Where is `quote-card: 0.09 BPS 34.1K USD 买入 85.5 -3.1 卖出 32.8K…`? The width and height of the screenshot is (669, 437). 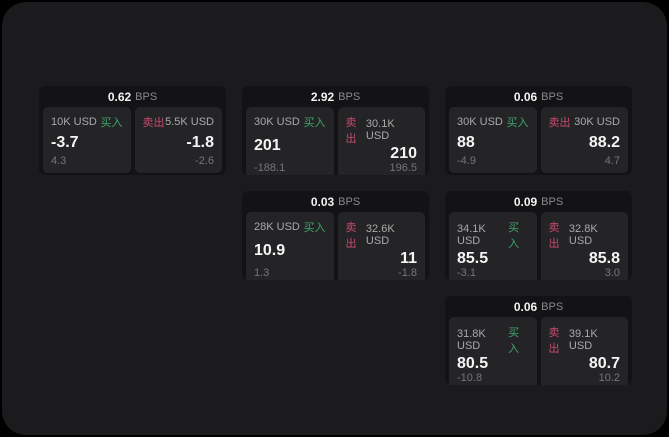 quote-card: 0.09 BPS 34.1K USD 买入 85.5 -3.1 卖出 32.8K… is located at coordinates (538, 235).